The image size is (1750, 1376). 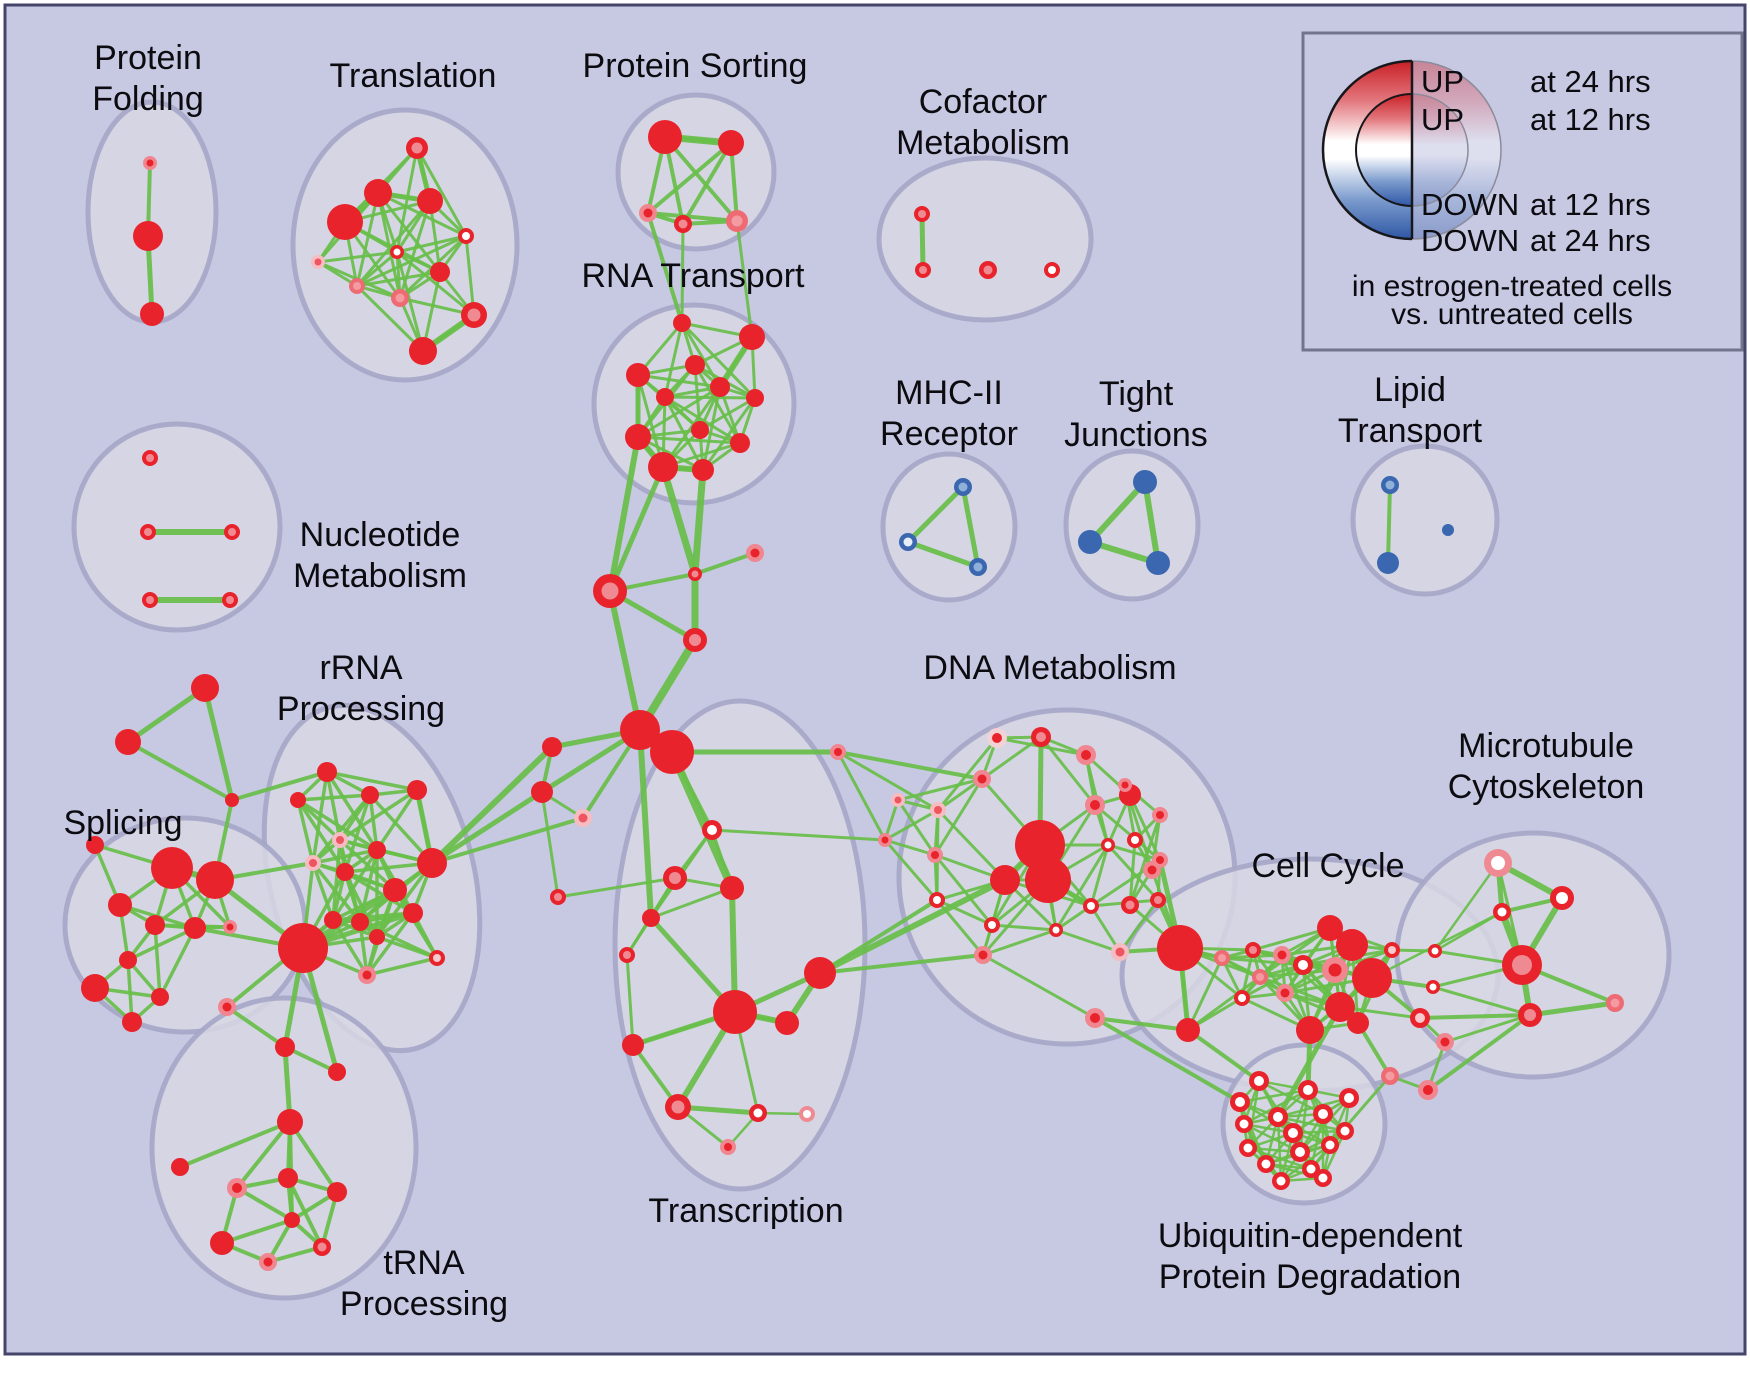 What do you see at coordinates (1410, 390) in the screenshot?
I see `cluster-label-lipid-transport: Lipid` at bounding box center [1410, 390].